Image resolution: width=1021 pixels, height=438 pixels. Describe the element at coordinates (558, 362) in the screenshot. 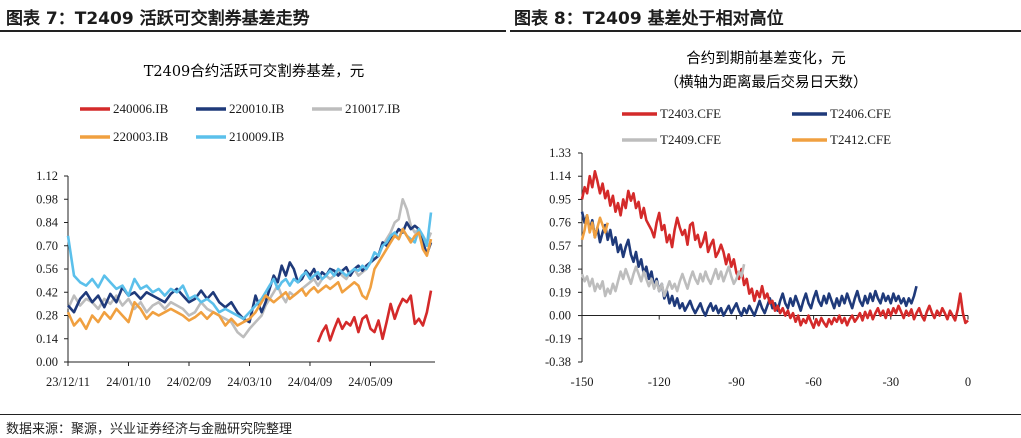

I see `y-tick-label: -0.38` at that location.